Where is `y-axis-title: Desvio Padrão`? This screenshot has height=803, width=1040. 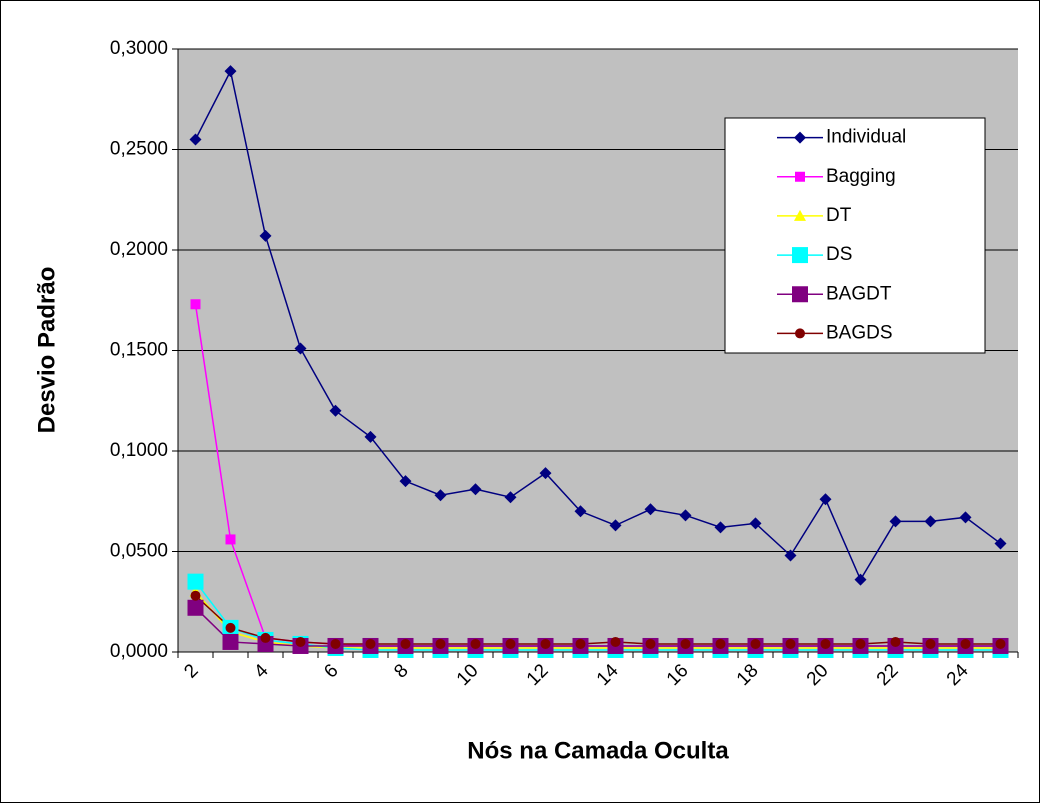
y-axis-title: Desvio Padrão is located at coordinates (46, 350).